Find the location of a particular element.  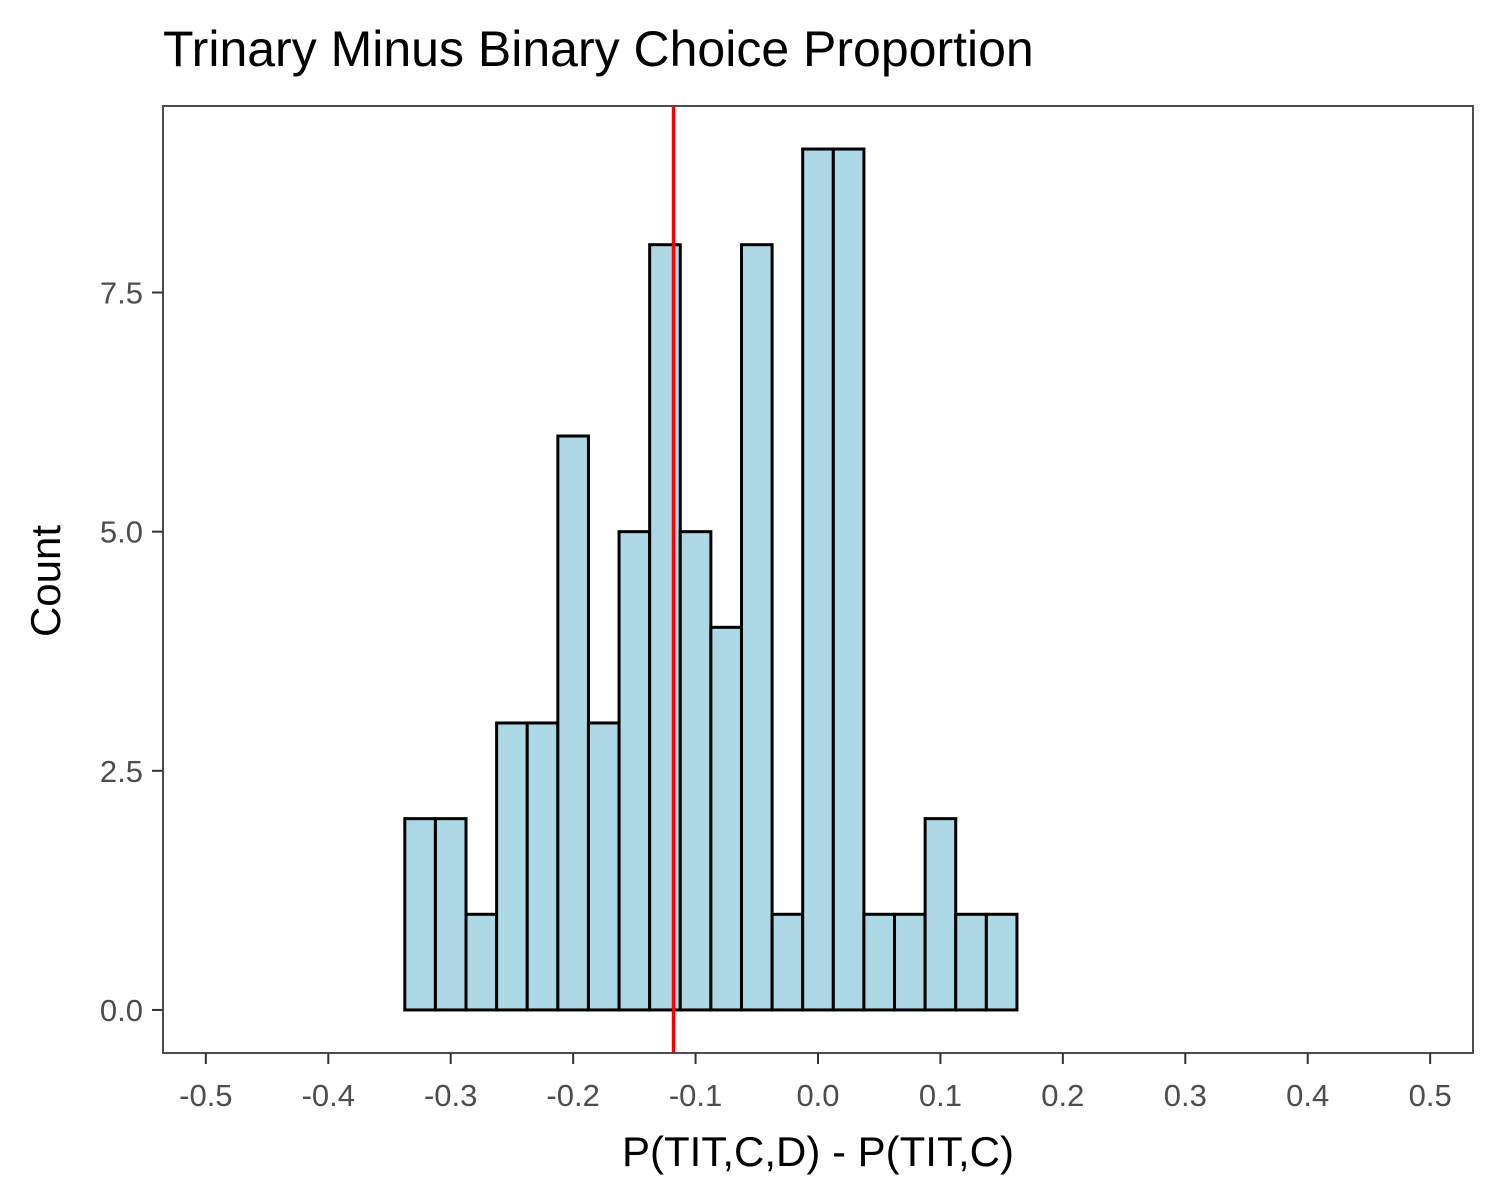

x-tick-label: 0.4 is located at coordinates (1307, 1095).